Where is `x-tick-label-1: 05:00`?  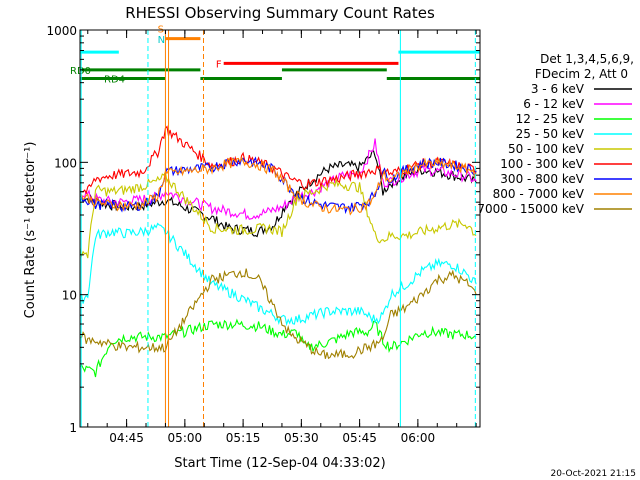 x-tick-label-1: 05:00 is located at coordinates (185, 438).